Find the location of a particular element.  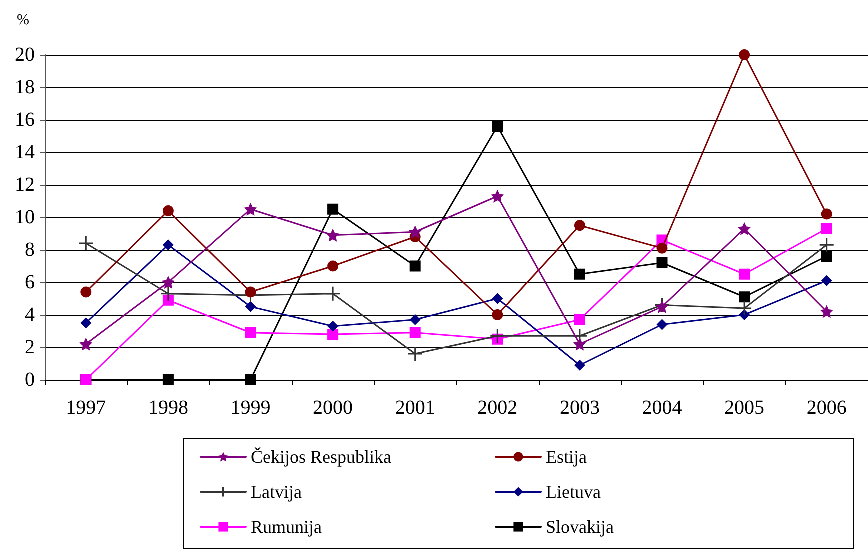

x-tick-label: 2001 is located at coordinates (415, 408).